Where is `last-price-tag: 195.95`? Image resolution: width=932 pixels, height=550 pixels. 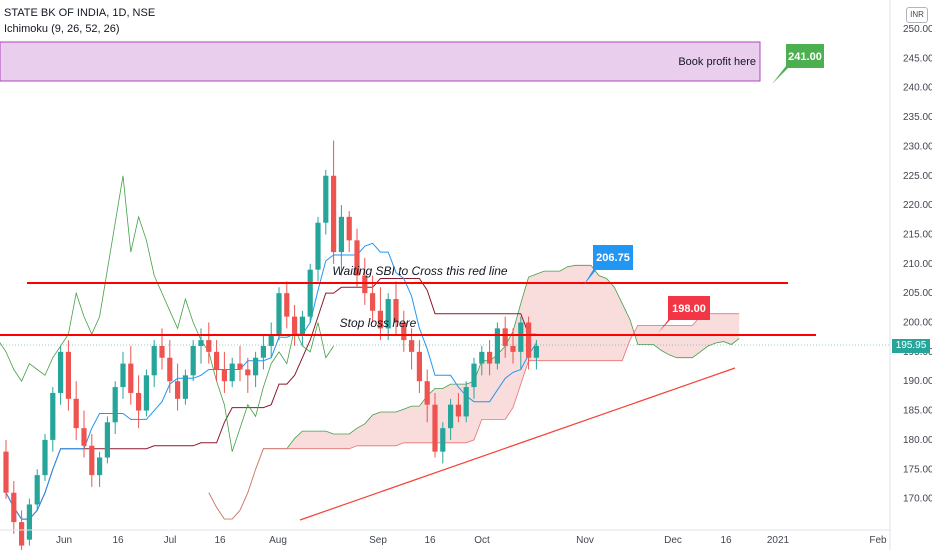
last-price-tag: 195.95 is located at coordinates (911, 346).